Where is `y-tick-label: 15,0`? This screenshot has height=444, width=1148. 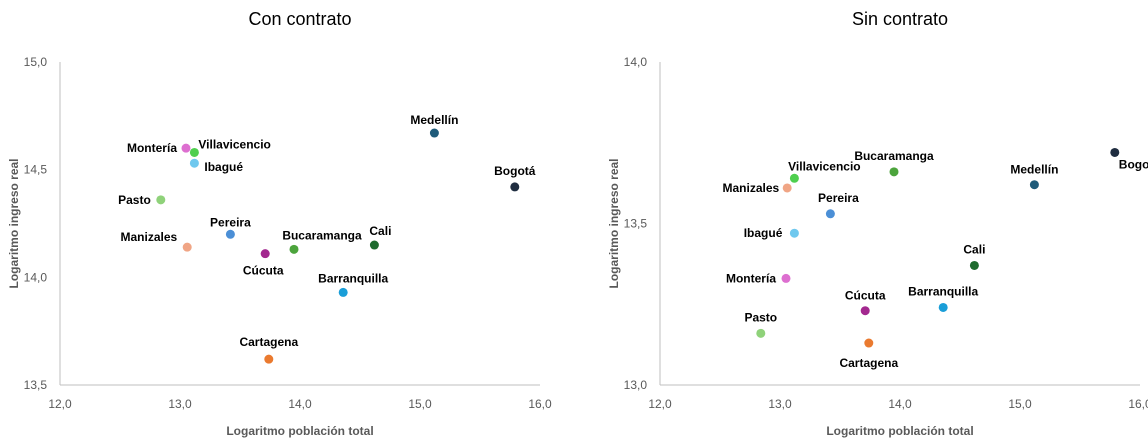 y-tick-label: 15,0 is located at coordinates (36, 62).